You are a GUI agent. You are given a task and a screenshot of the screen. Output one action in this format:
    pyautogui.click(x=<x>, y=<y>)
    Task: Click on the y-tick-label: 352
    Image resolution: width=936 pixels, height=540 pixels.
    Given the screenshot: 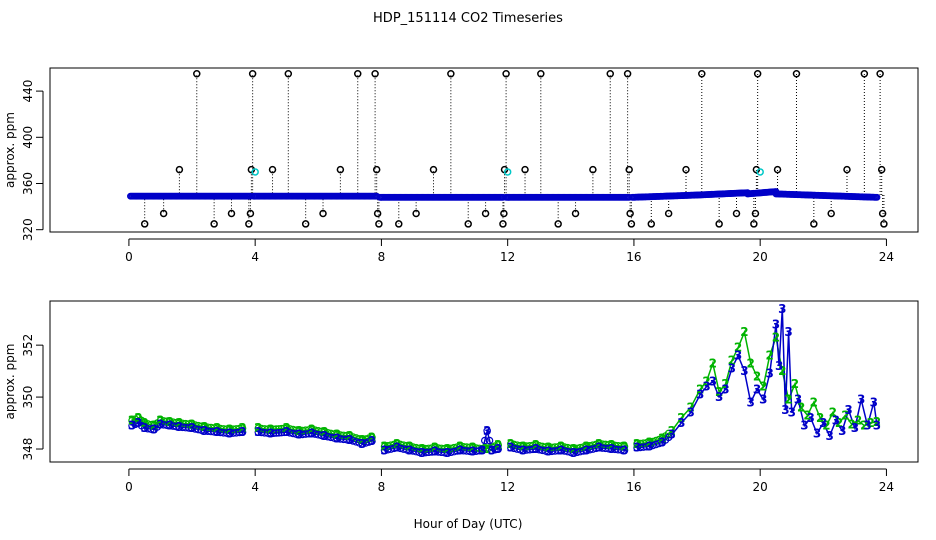 What is the action you would take?
    pyautogui.click(x=28, y=345)
    